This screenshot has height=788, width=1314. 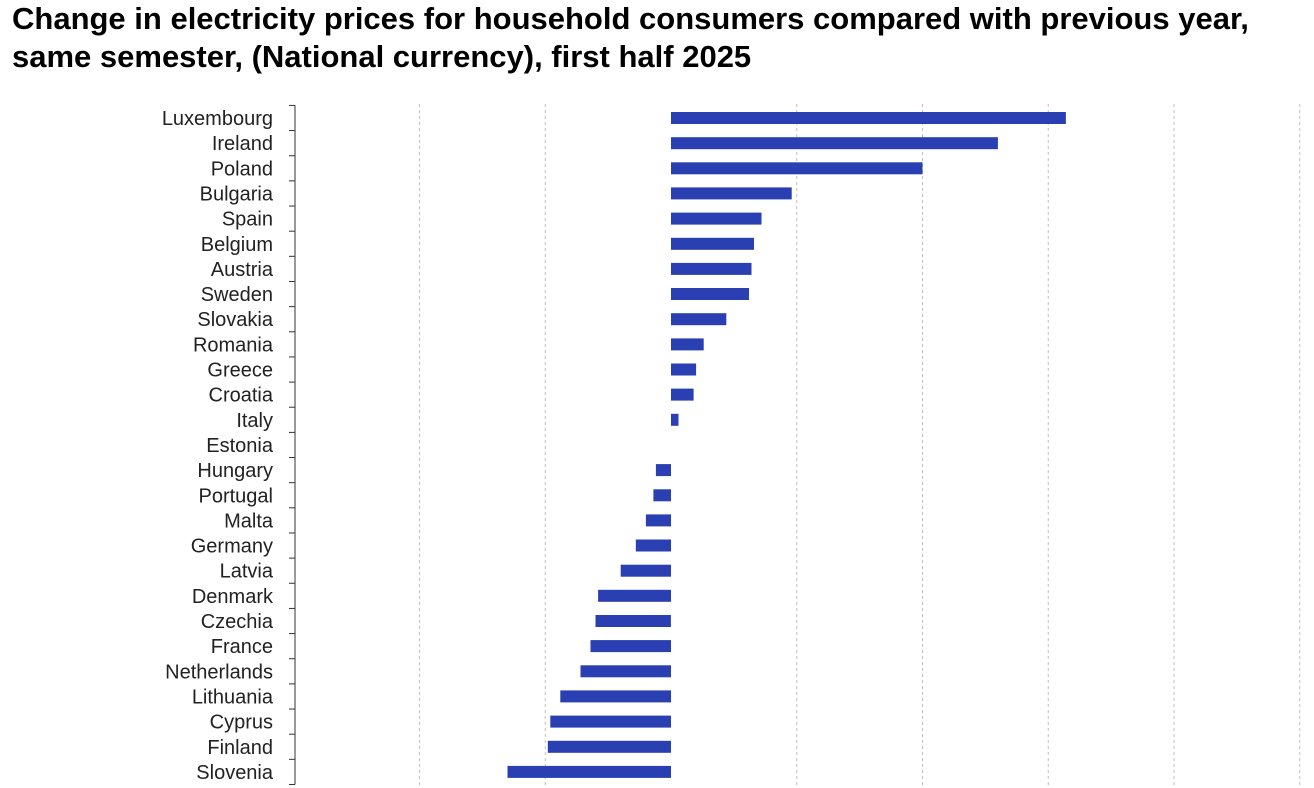 What do you see at coordinates (235, 320) in the screenshot?
I see `category-label-slovakia: Slovakia` at bounding box center [235, 320].